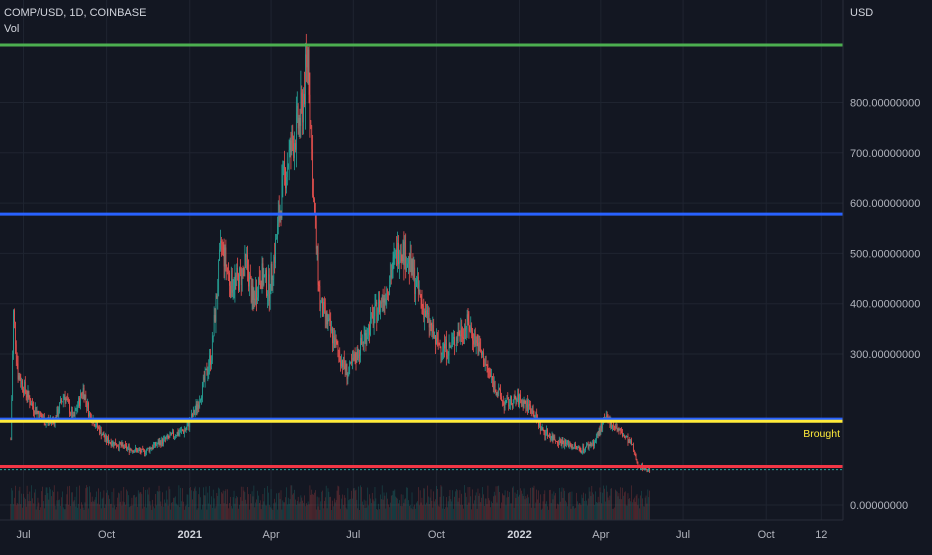 The height and width of the screenshot is (555, 932). What do you see at coordinates (12, 29) in the screenshot?
I see `volume-indicator-label: Vol` at bounding box center [12, 29].